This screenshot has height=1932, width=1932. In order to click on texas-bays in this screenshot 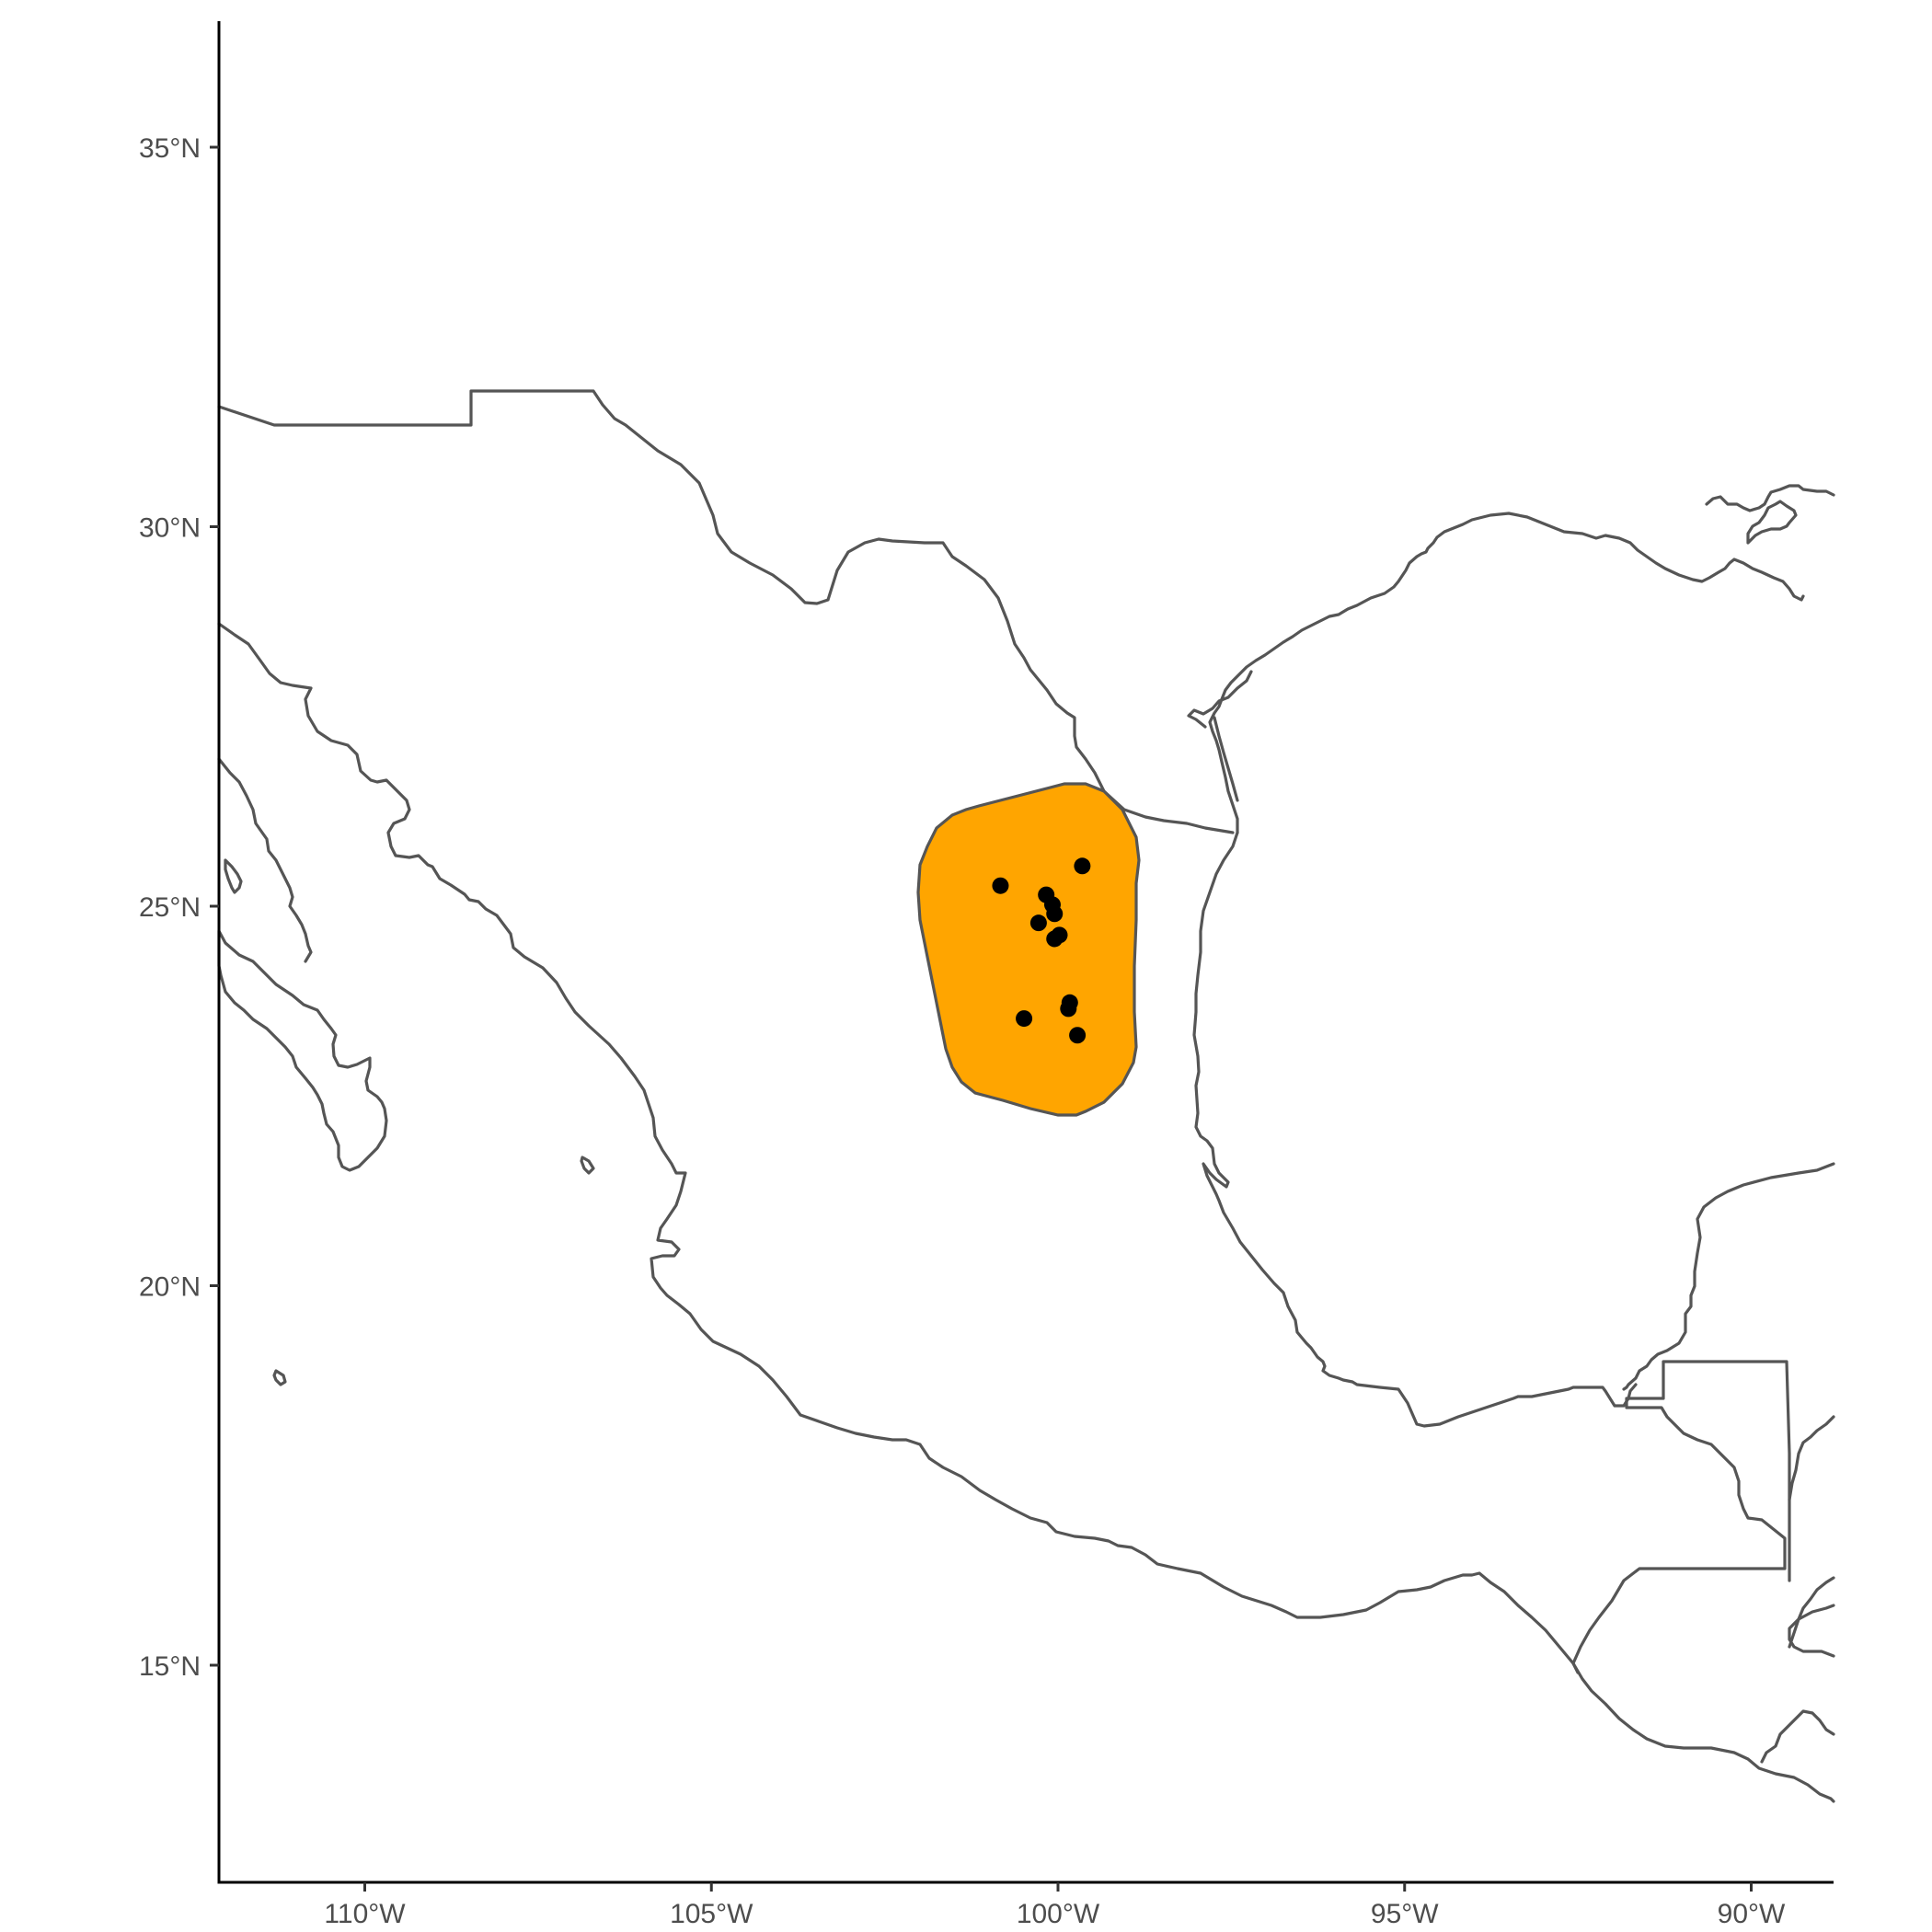, I will do `click(1220, 699)`.